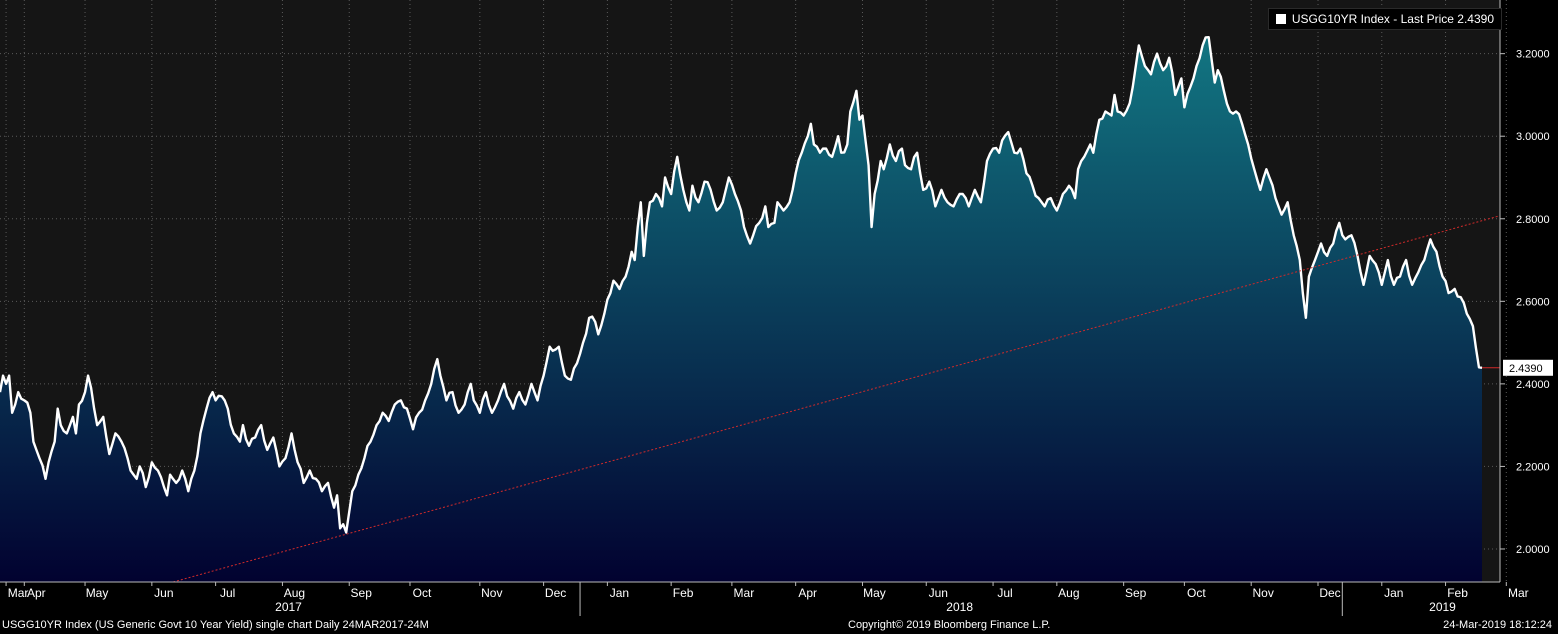 This screenshot has height=634, width=1558. Describe the element at coordinates (949, 625) in the screenshot. I see `footer-copyright: Copyright© 2019 Bloomberg Finance L.P.` at that location.